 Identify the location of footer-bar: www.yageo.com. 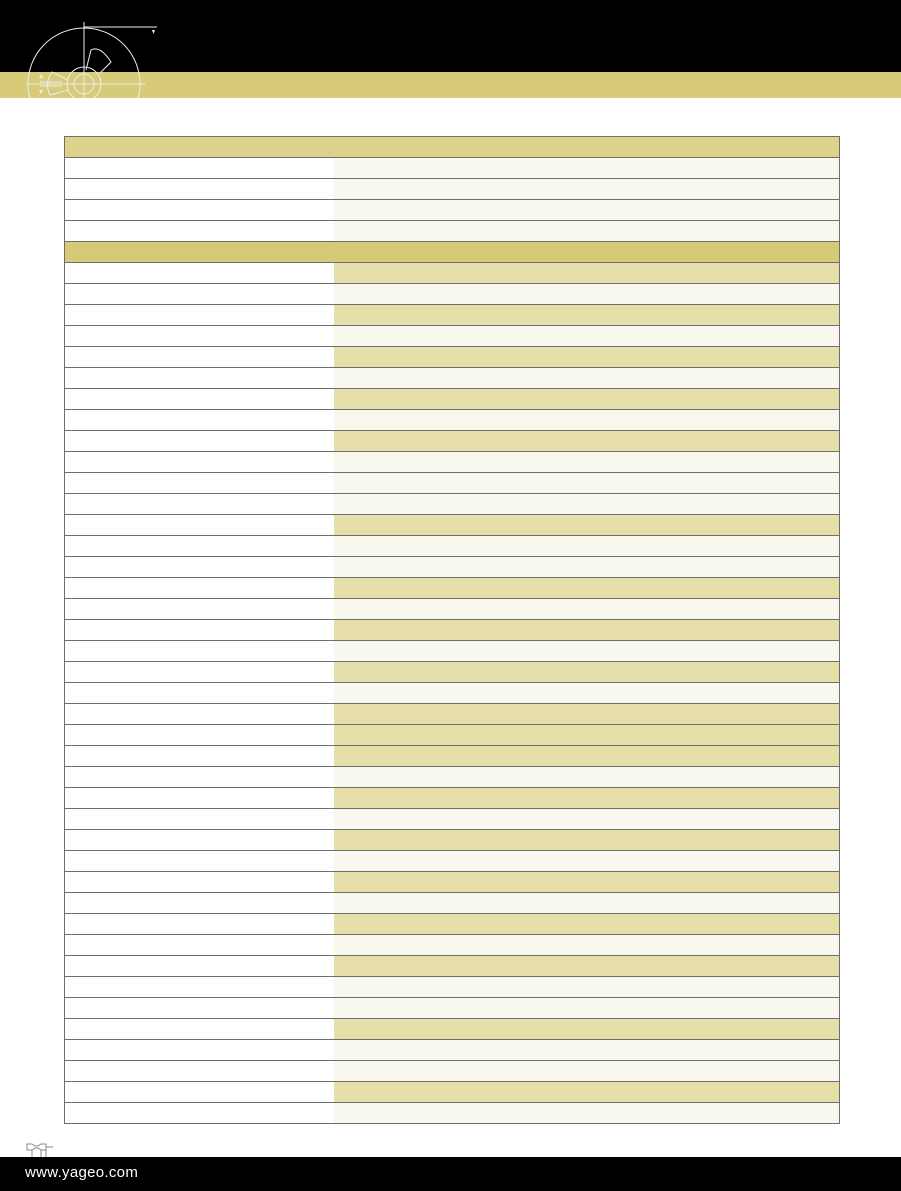
(450, 1174).